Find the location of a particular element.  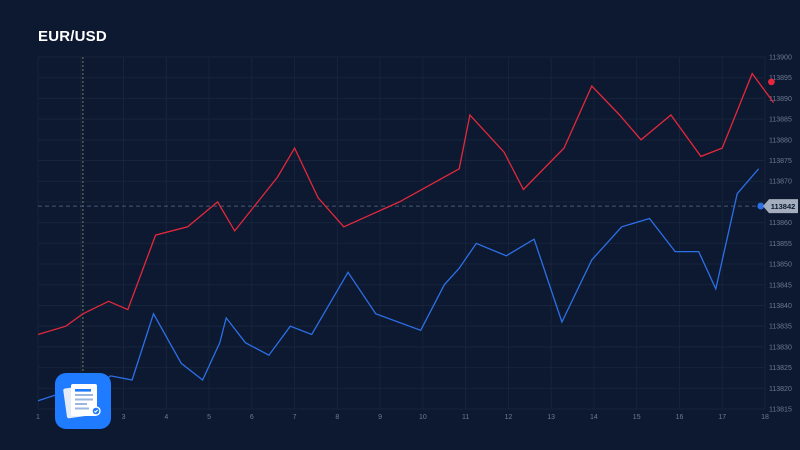

y-tick-label: 113840 is located at coordinates (780, 306).